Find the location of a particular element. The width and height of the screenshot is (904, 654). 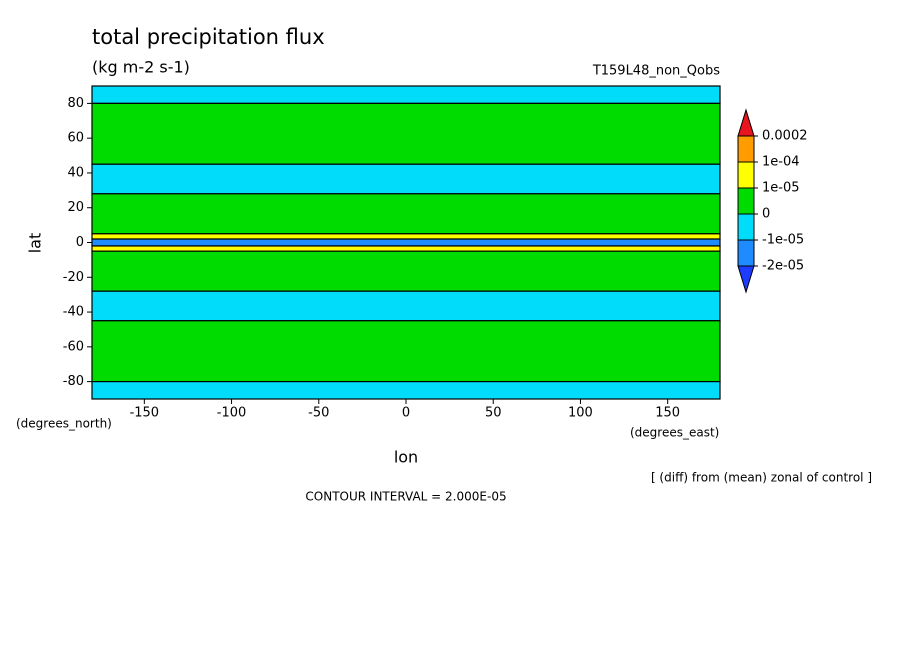

y-tick-label: -80 is located at coordinates (73, 381).